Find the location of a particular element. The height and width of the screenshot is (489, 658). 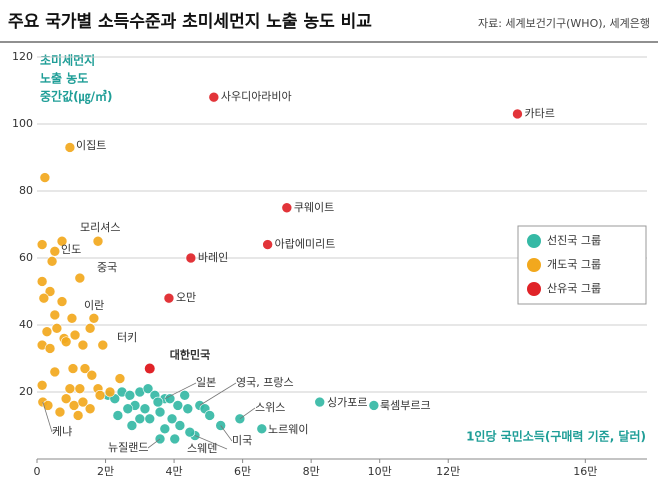

point-label: 모리셔스 is located at coordinates (100, 227).